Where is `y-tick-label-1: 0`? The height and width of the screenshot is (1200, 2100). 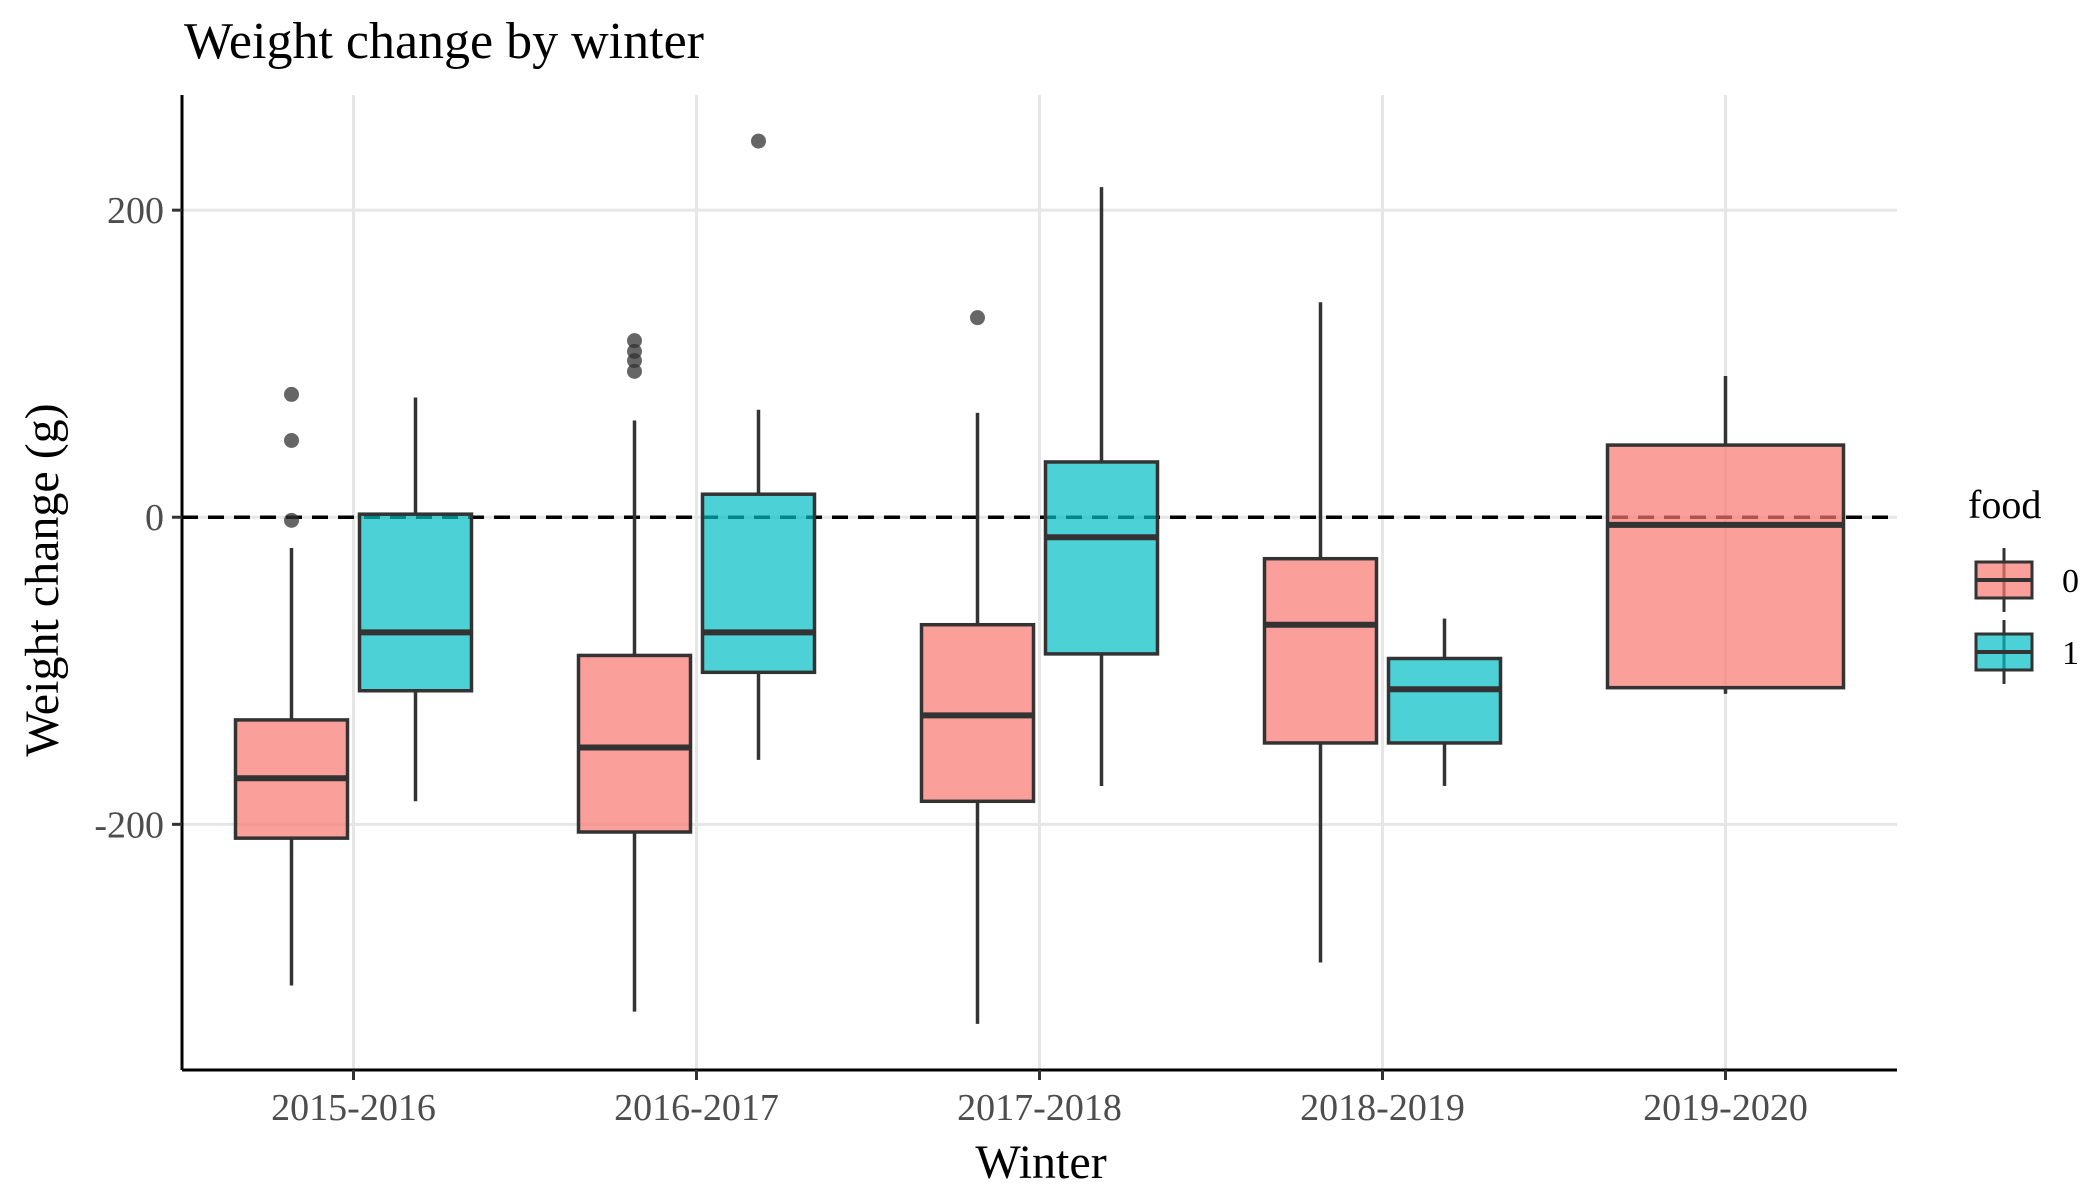 y-tick-label-1: 0 is located at coordinates (154, 518).